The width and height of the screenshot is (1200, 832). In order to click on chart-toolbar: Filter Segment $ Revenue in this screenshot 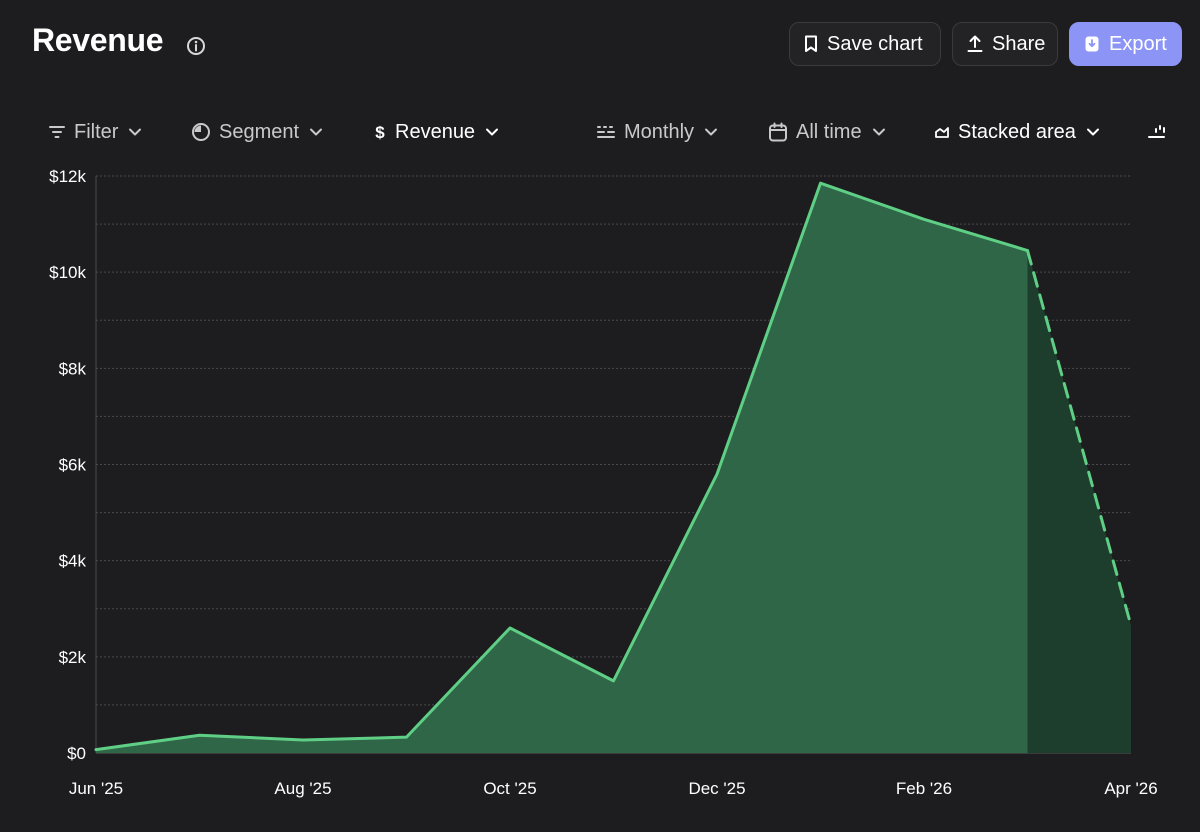, I will do `click(600, 132)`.